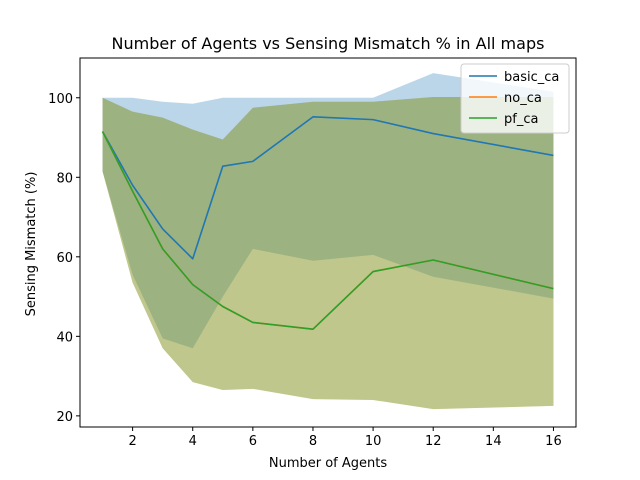 This screenshot has height=480, width=640. Describe the element at coordinates (523, 98) in the screenshot. I see `legend-label-no_ca: no_ca` at that location.